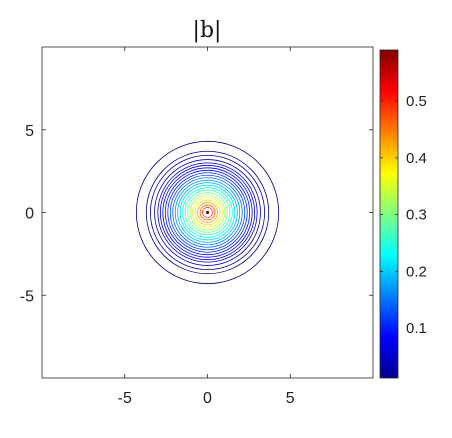  I want to click on colorbar-tick-label: 0.3, so click(416, 215).